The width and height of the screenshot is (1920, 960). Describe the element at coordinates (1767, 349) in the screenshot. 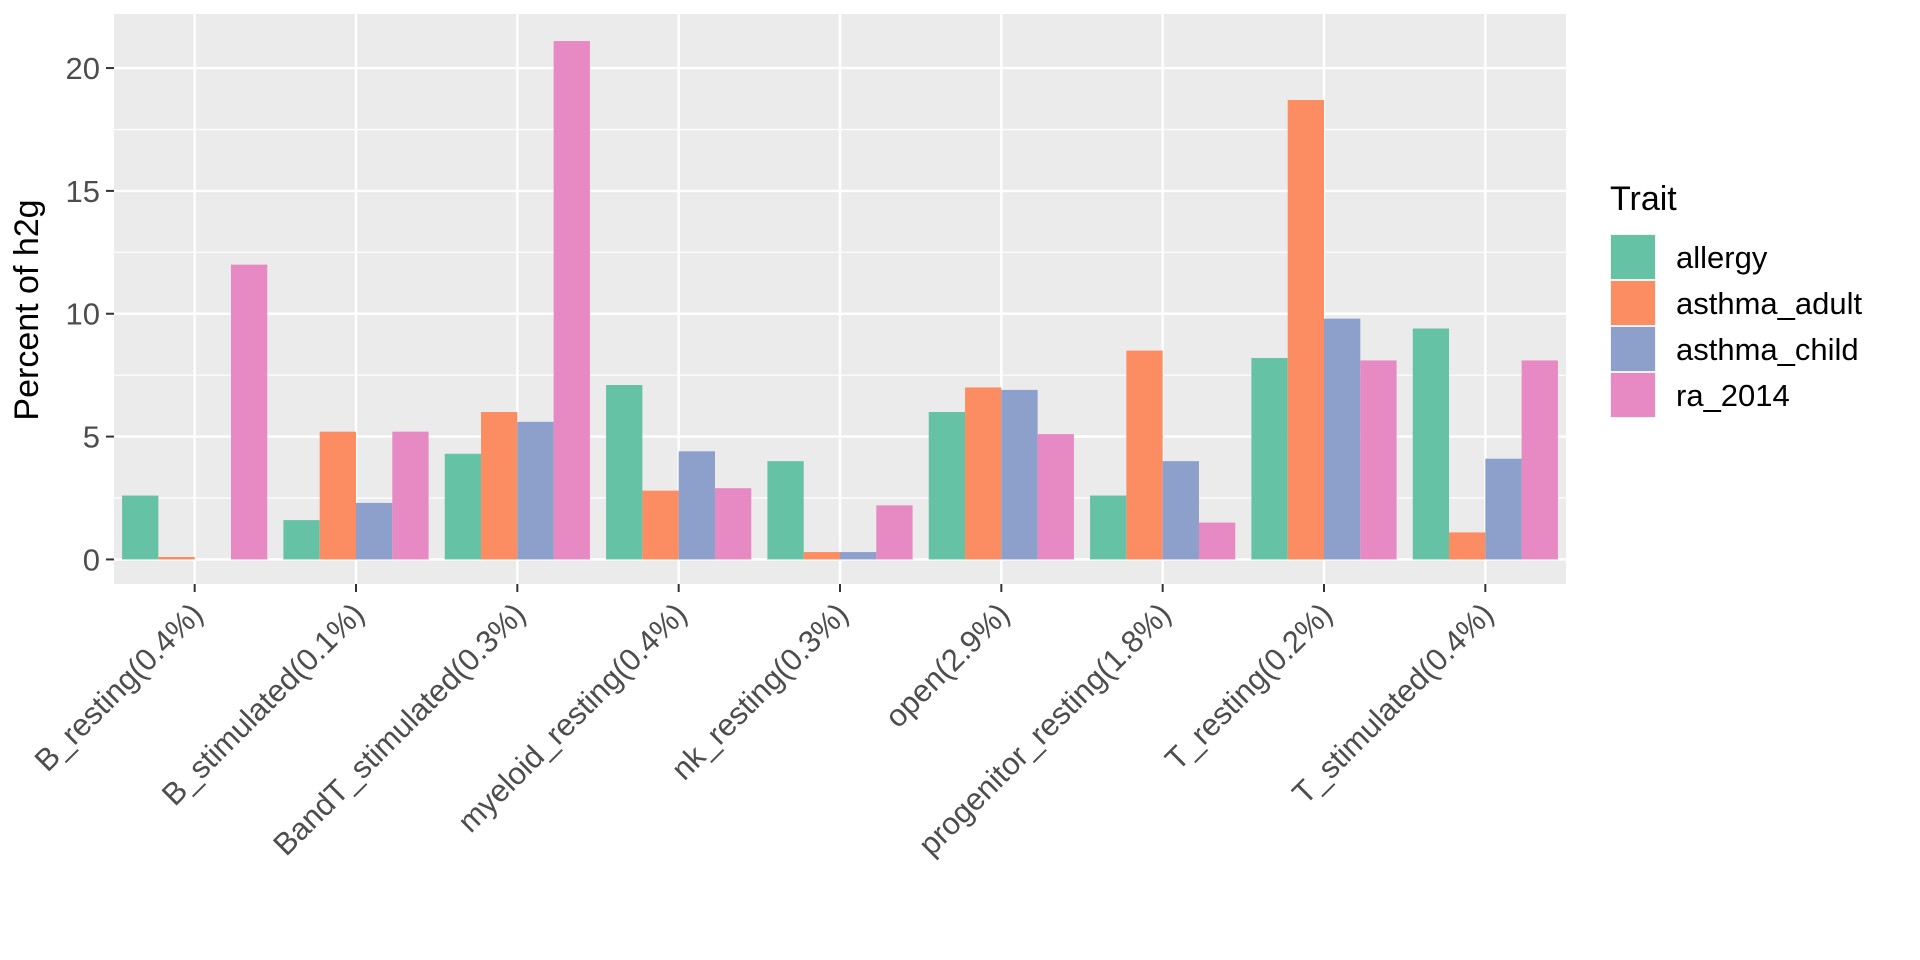

I see `legend-label-asthma_child: asthma_child` at that location.